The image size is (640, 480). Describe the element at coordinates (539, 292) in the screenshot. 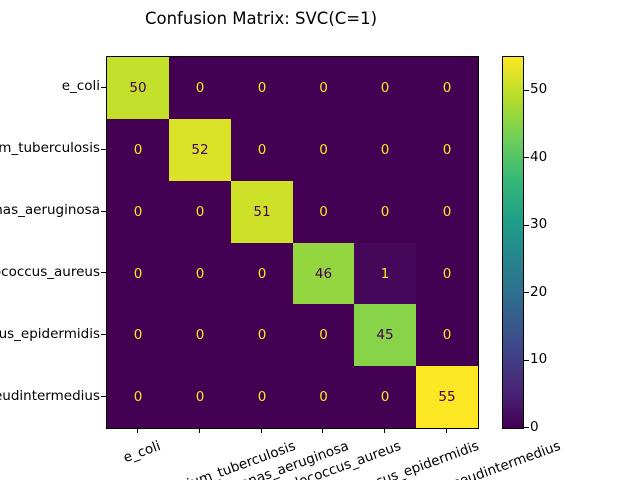

I see `colorbar-tick-label: 20` at that location.